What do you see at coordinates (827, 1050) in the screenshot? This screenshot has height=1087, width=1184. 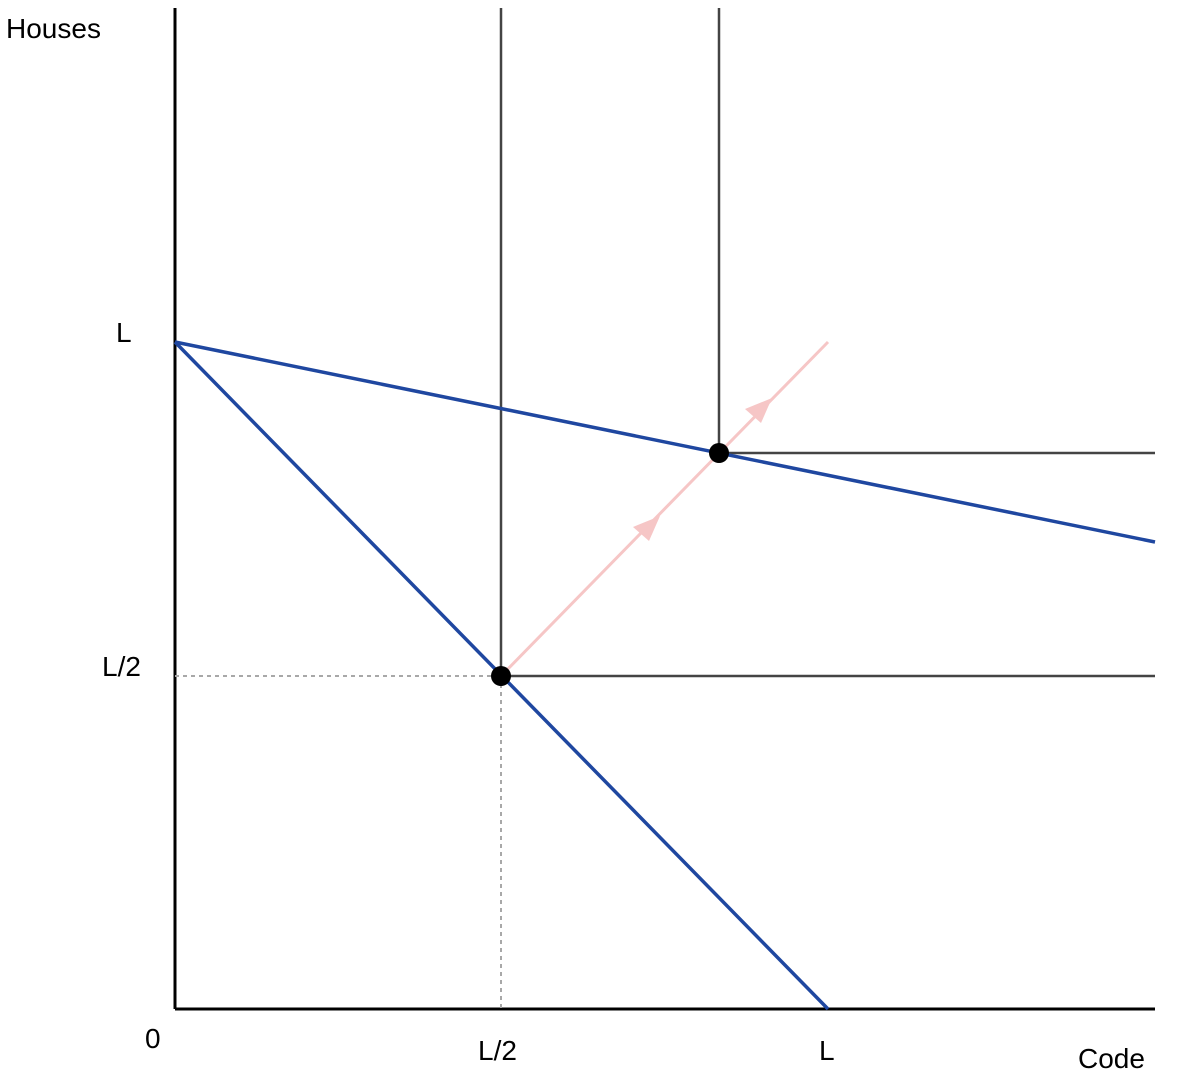 I see `x-tick-label-full: L` at bounding box center [827, 1050].